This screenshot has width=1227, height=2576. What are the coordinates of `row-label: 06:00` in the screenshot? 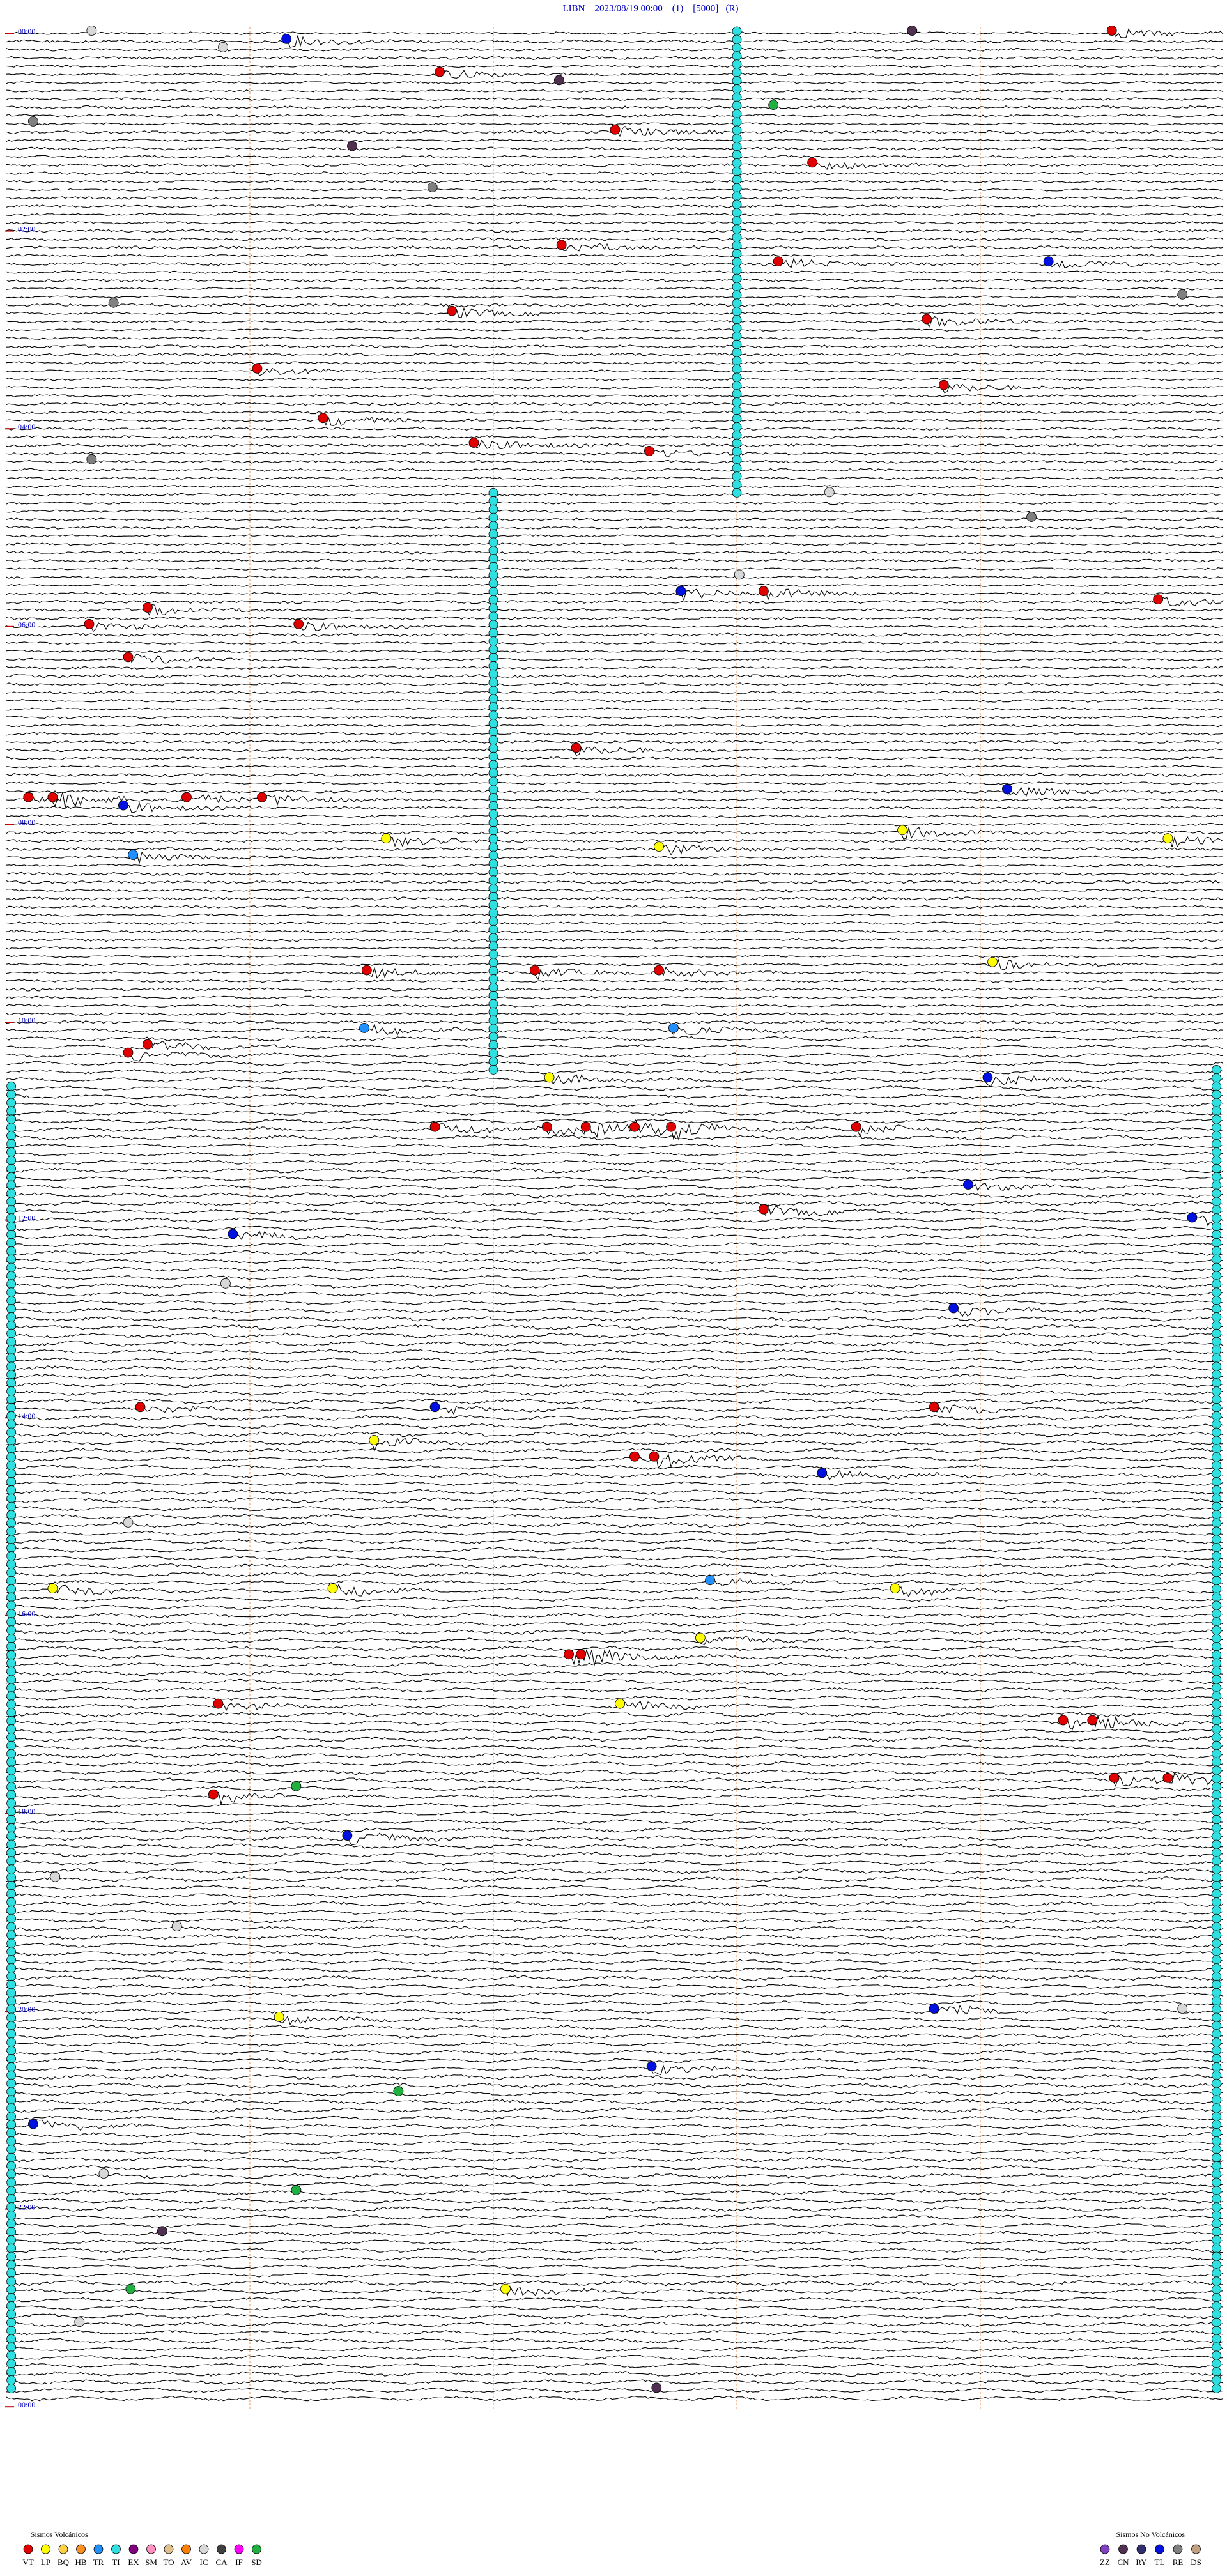 It's located at (26, 624).